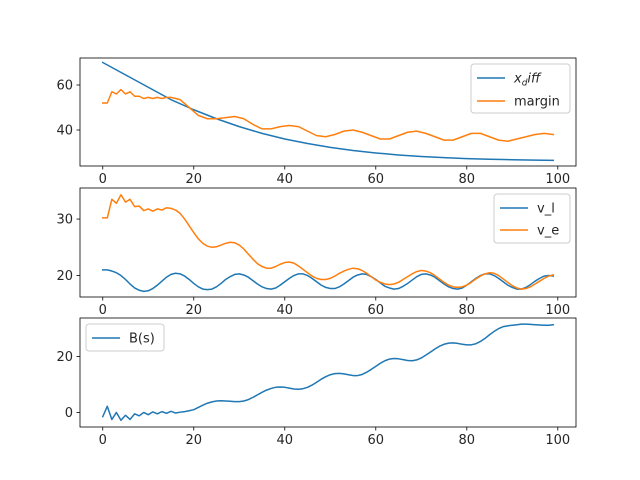 The image size is (640, 480). I want to click on series-line-v-e, so click(328, 242).